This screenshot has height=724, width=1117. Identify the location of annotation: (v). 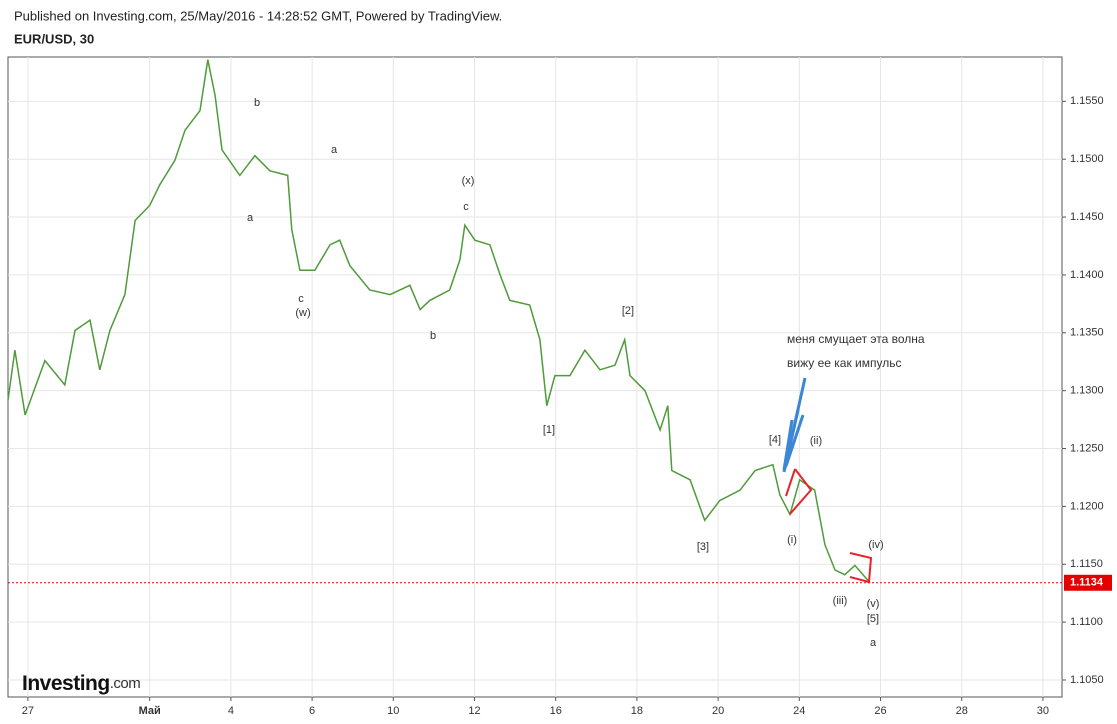
(873, 604).